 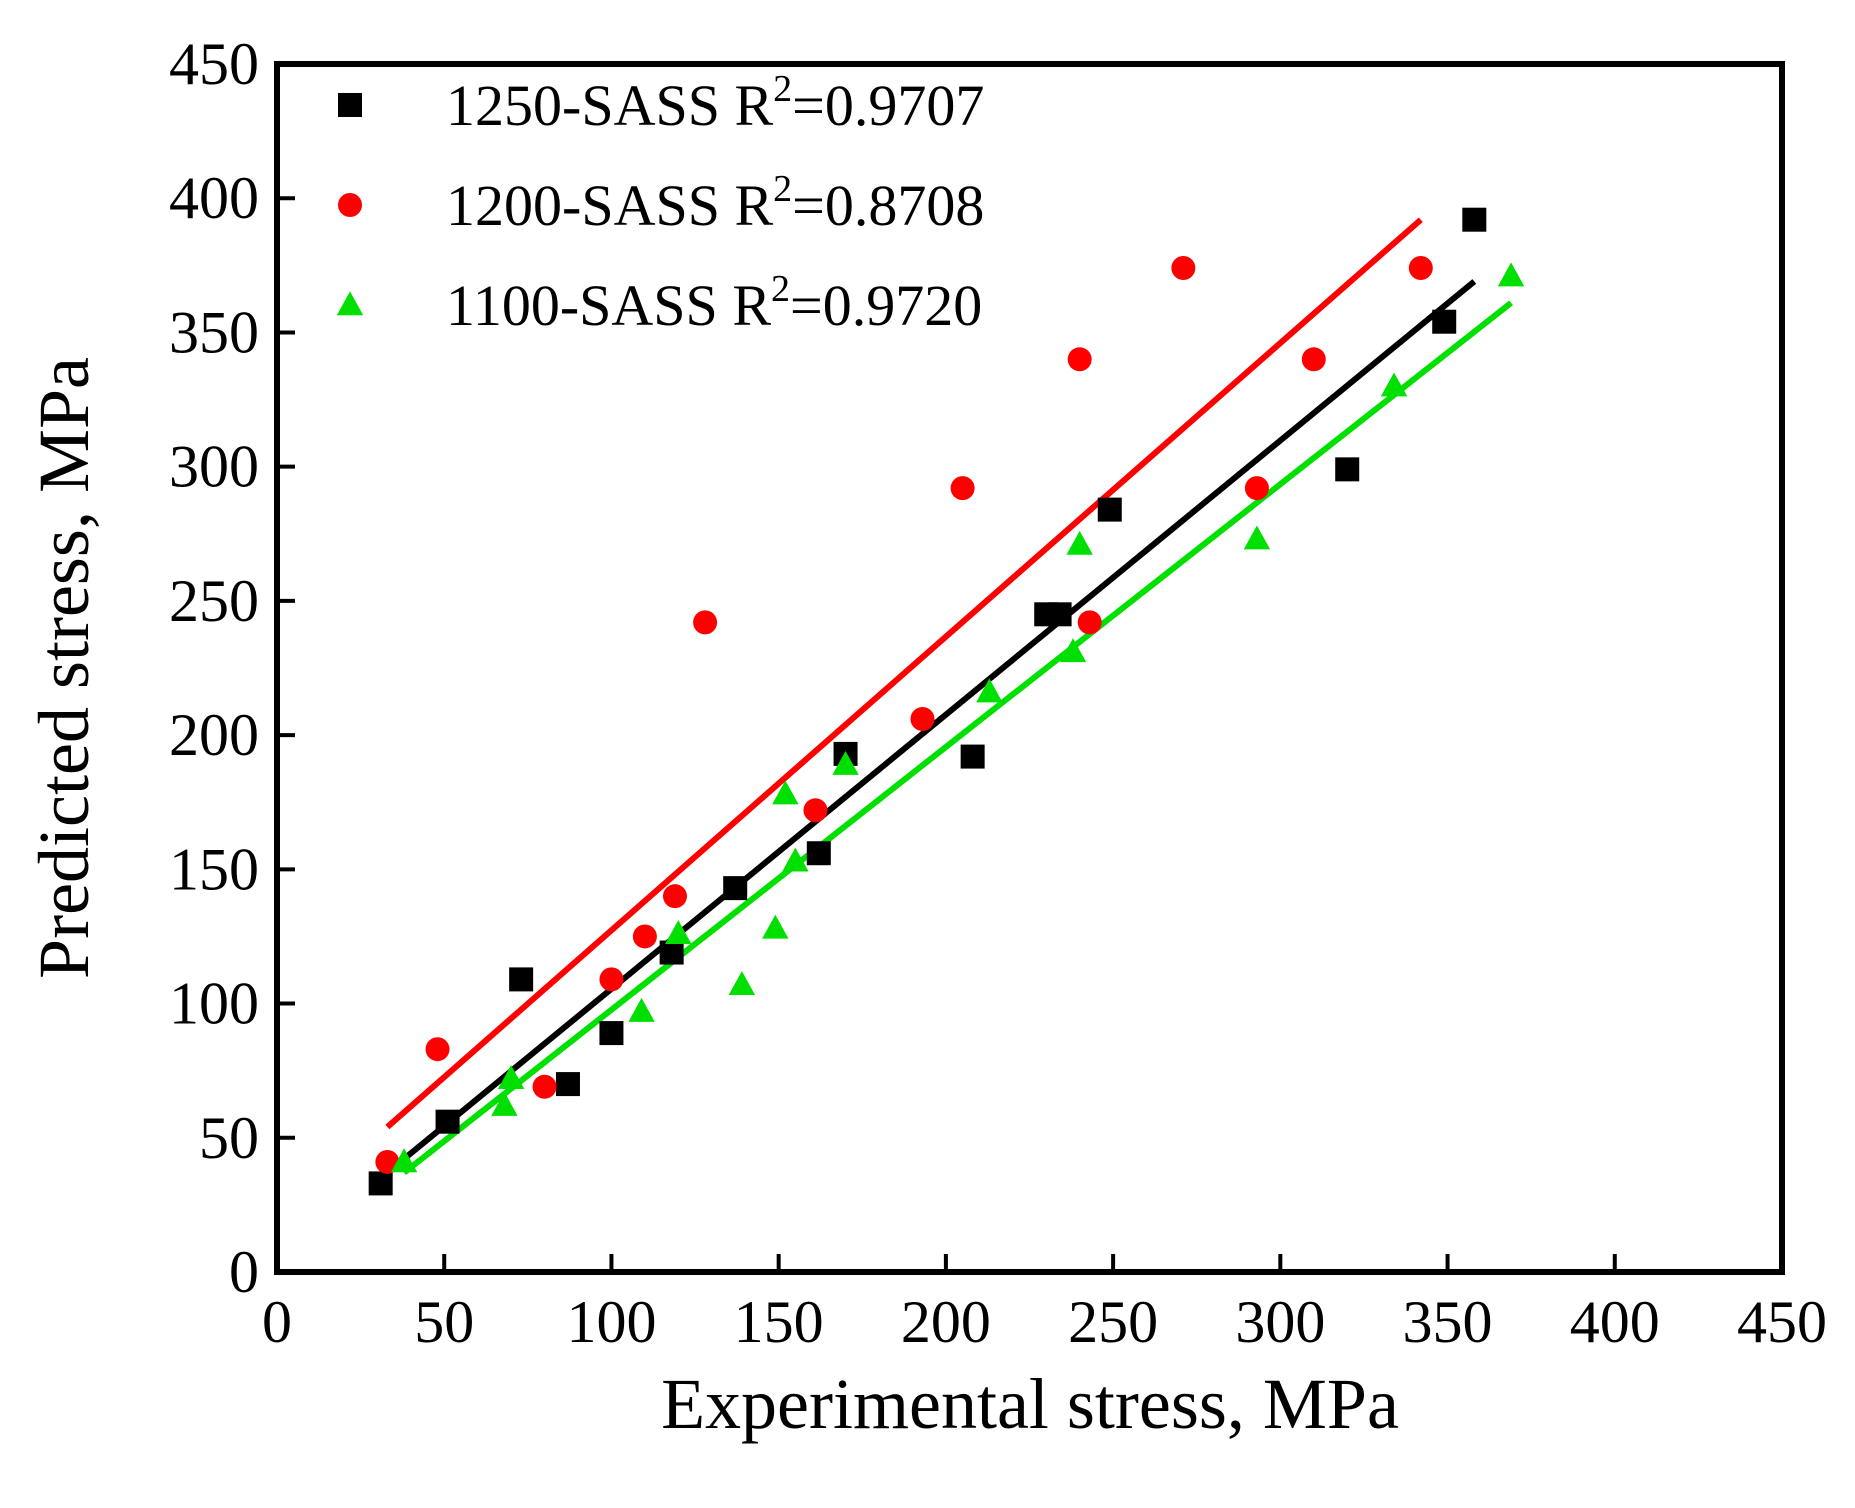 What do you see at coordinates (1030, 1404) in the screenshot?
I see `x-axis-title: Experimental stress, MPa` at bounding box center [1030, 1404].